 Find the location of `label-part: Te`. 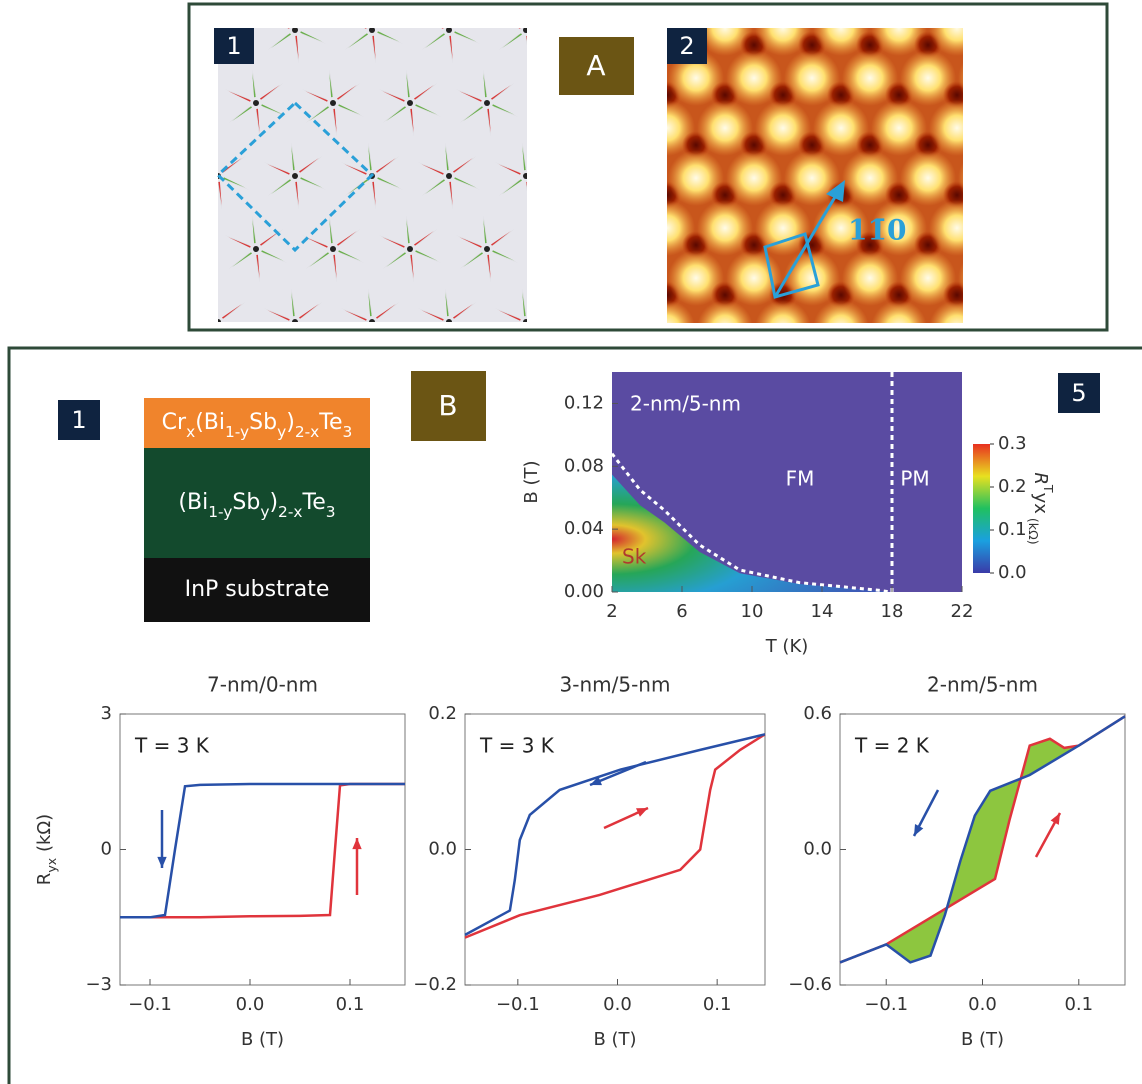

label-part: Te is located at coordinates (330, 422).